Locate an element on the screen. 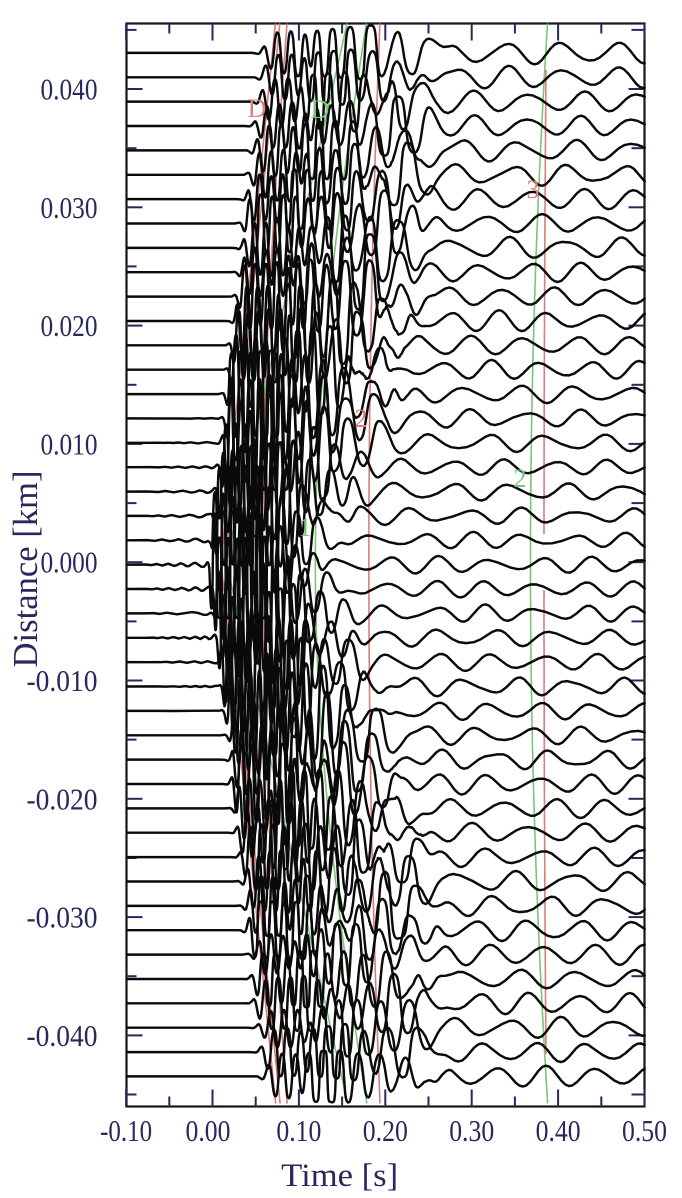 The width and height of the screenshot is (682, 1198). svg-text: 0.010 is located at coordinates (69, 443).